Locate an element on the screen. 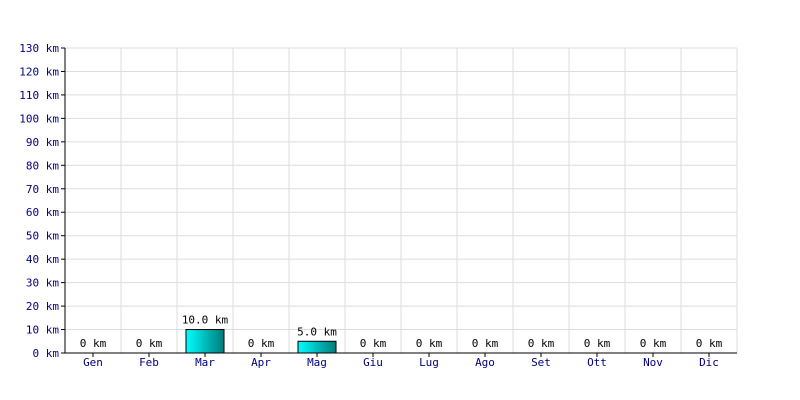  y-tick-label: 70 km is located at coordinates (42, 189).